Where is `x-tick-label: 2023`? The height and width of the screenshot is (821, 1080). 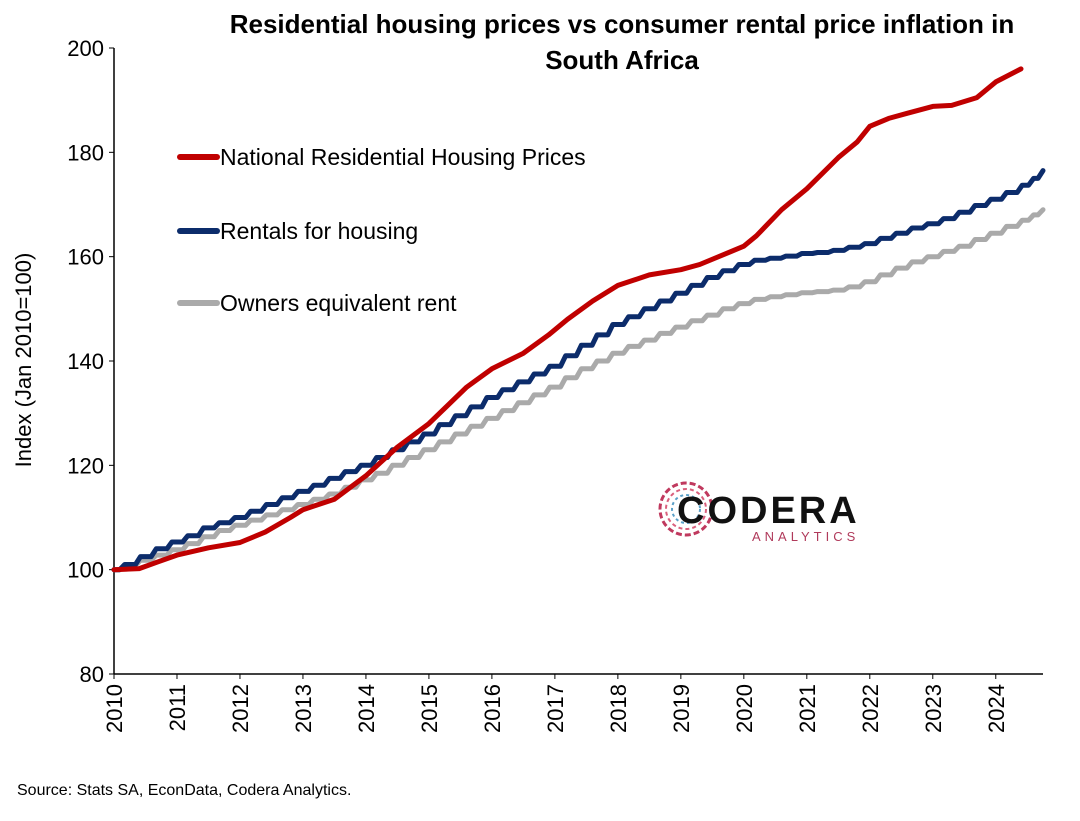
x-tick-label: 2023 is located at coordinates (933, 708).